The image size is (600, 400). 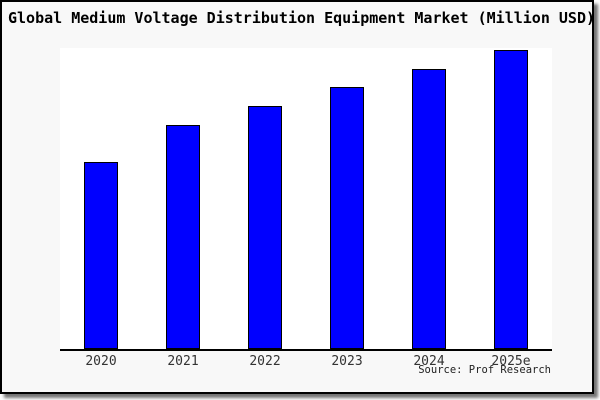 I want to click on bar-column-2021, so click(x=183, y=198).